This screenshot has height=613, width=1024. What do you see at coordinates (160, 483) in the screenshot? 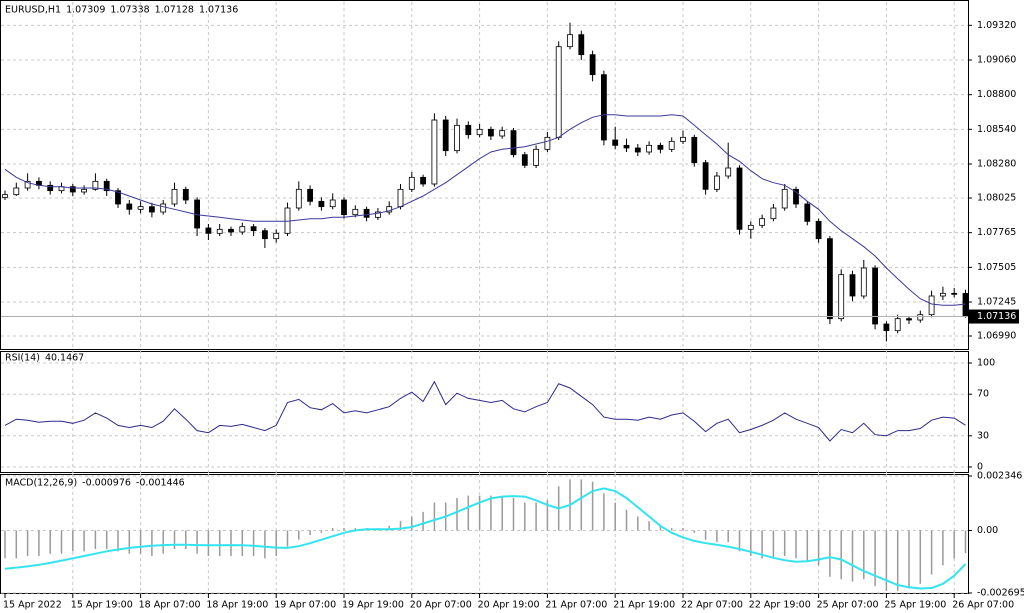
I see `indicator-label: -0.001446` at bounding box center [160, 483].